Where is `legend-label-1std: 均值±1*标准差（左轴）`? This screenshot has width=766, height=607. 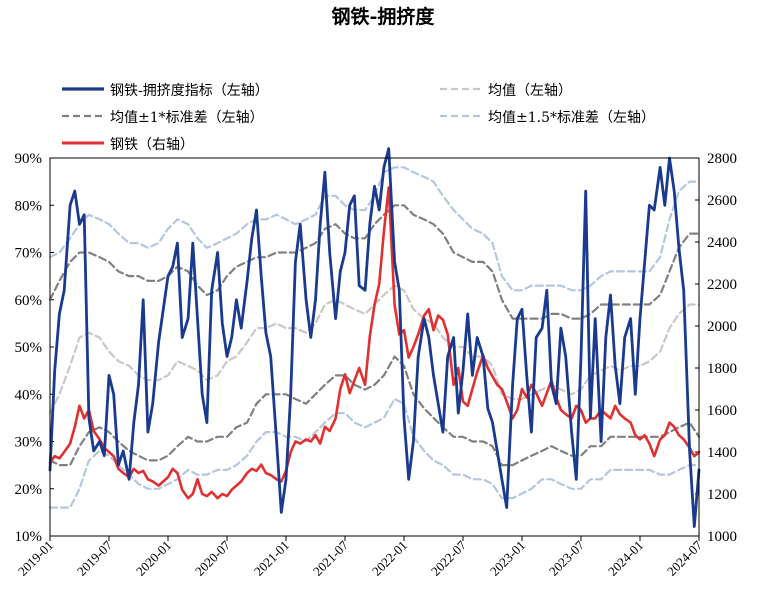 legend-label-1std: 均值±1*标准差（左轴） is located at coordinates (187, 118).